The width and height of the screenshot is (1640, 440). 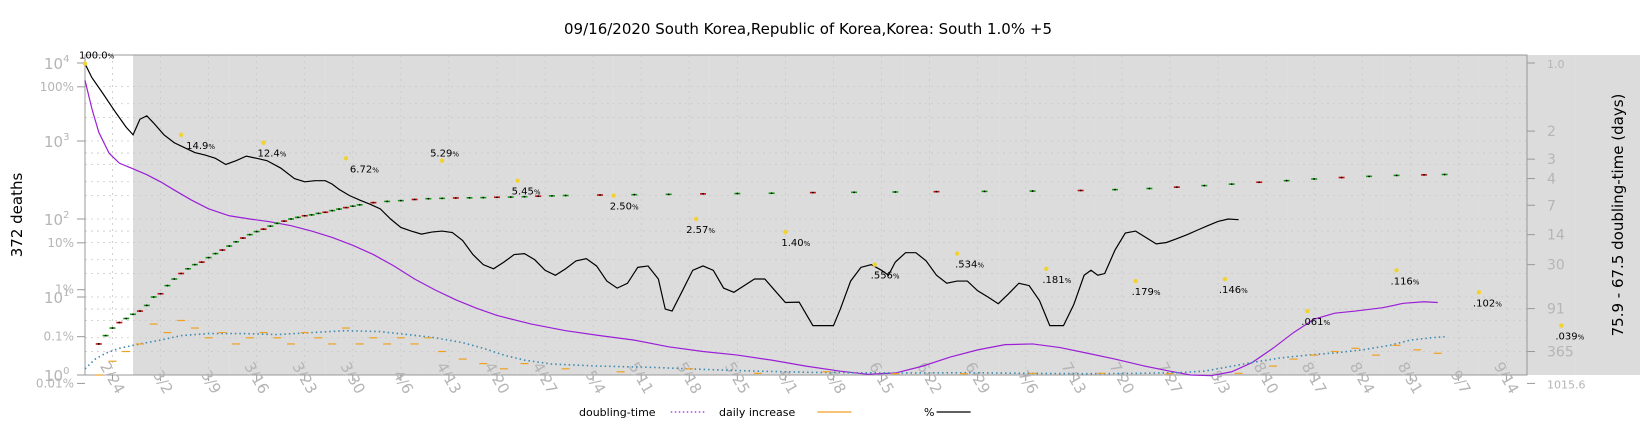 I want to click on left-tick-label: 10², so click(x=56, y=219).